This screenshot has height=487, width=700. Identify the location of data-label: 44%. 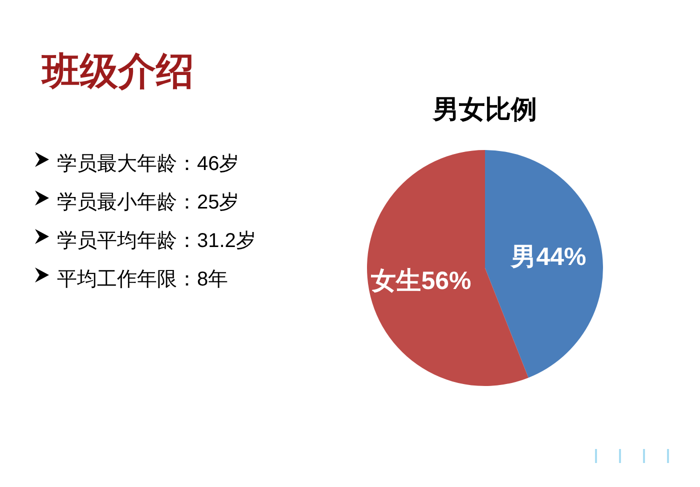
(561, 256).